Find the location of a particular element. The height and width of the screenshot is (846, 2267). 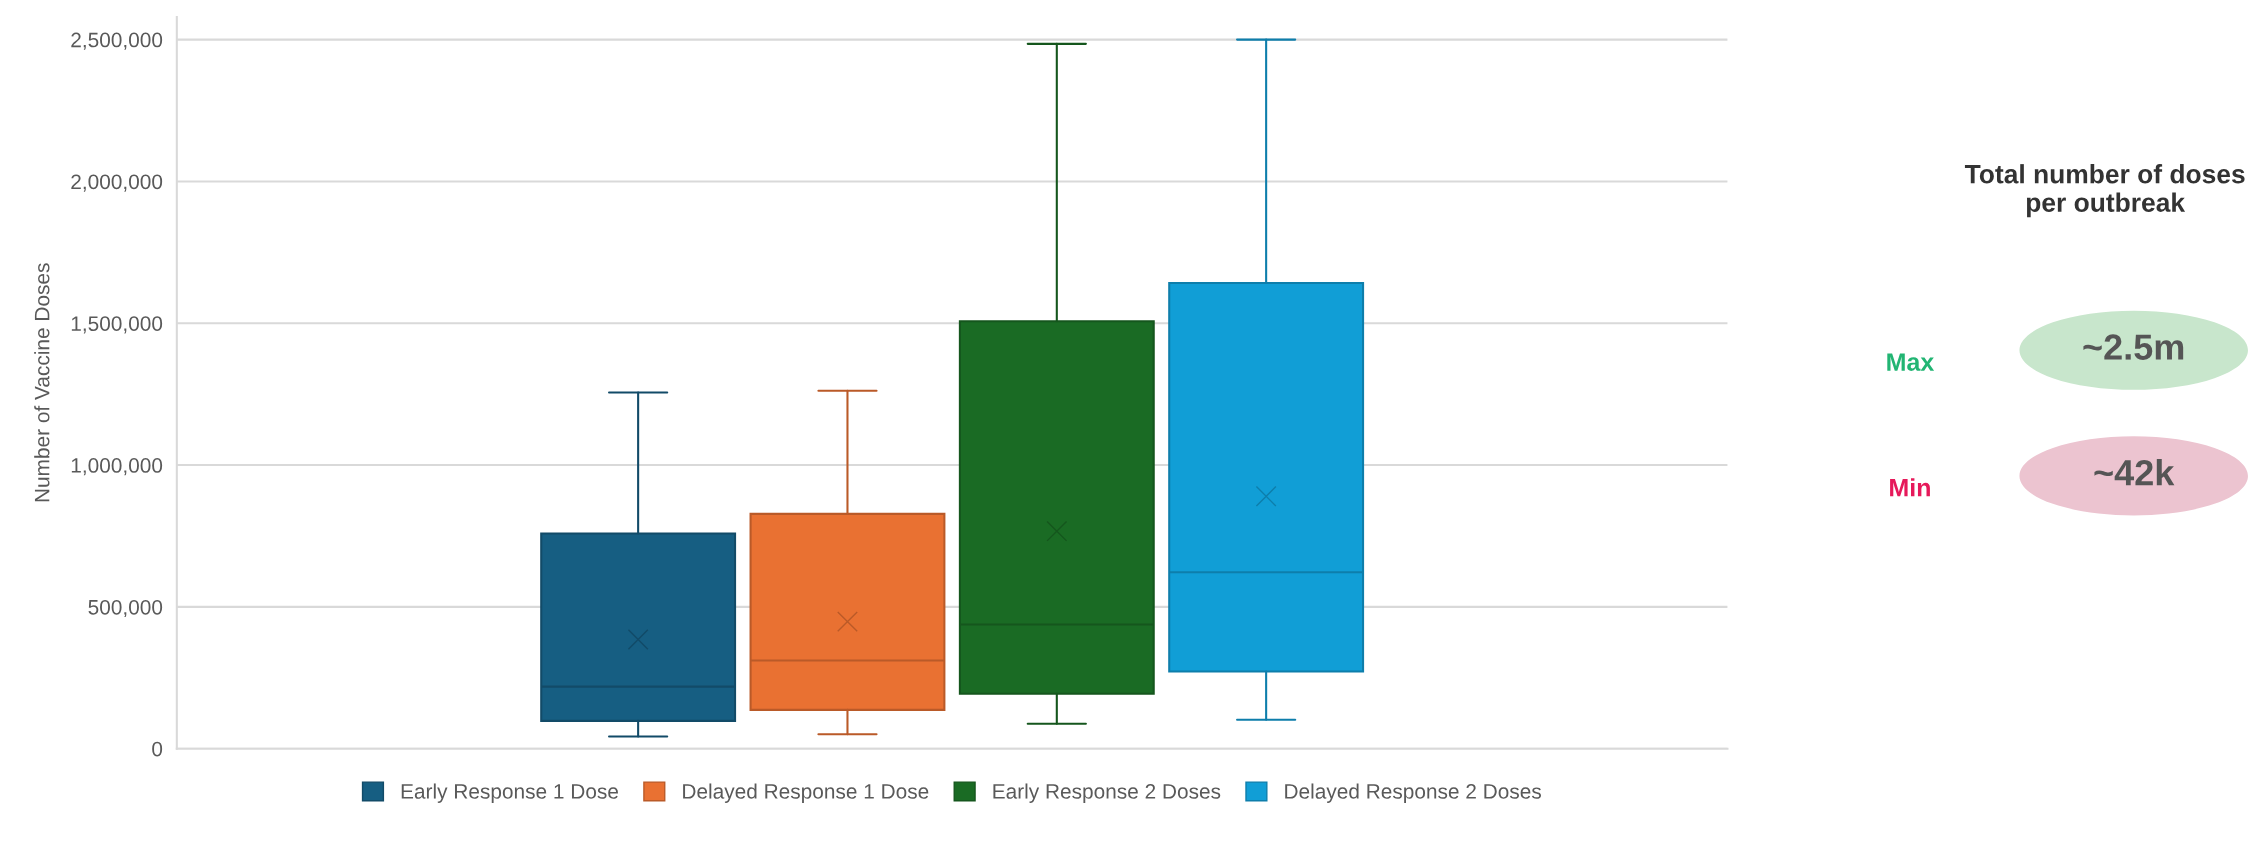

y-tick-label: 0 is located at coordinates (157, 749).